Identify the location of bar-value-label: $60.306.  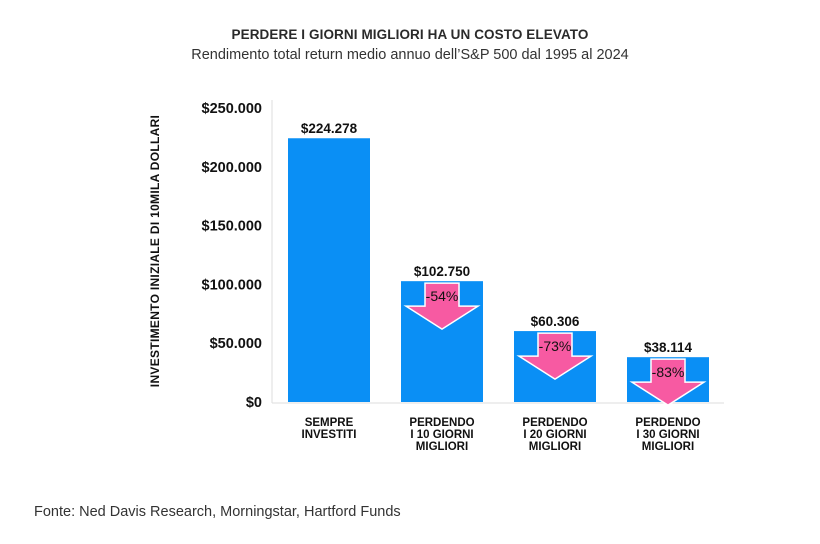
(555, 321).